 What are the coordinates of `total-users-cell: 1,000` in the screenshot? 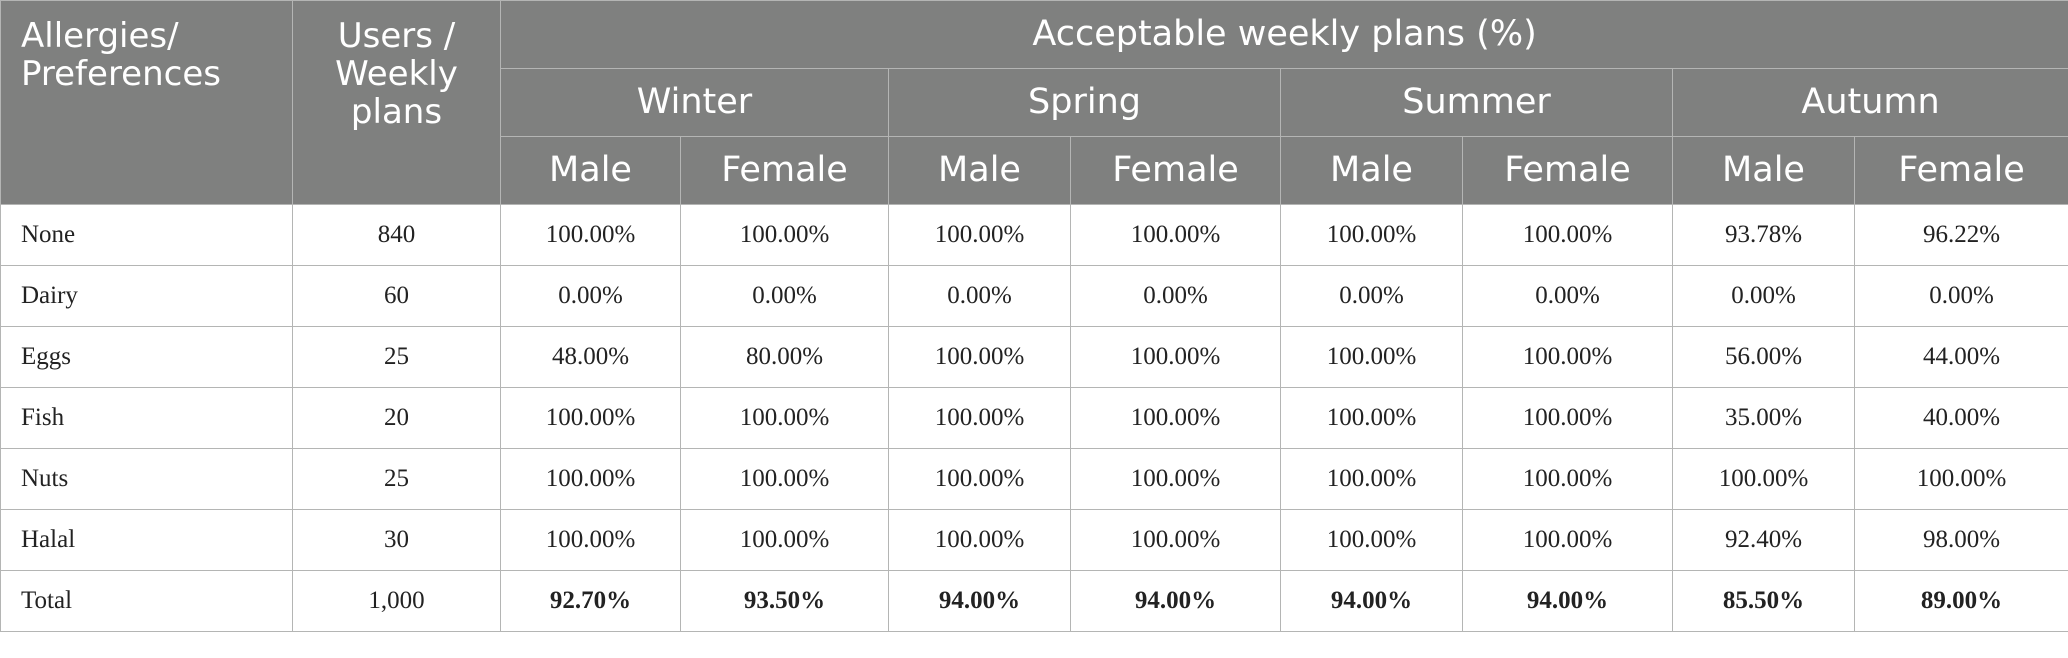 It's located at (396, 601).